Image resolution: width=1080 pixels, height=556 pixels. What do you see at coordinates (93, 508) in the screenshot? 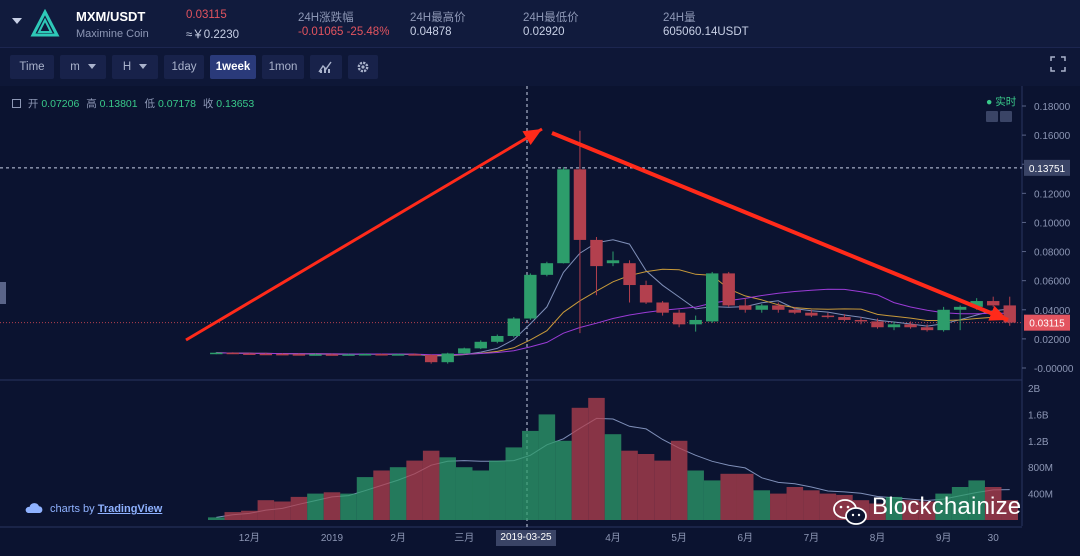
I see `tradingview-branding: charts by TradingView` at bounding box center [93, 508].